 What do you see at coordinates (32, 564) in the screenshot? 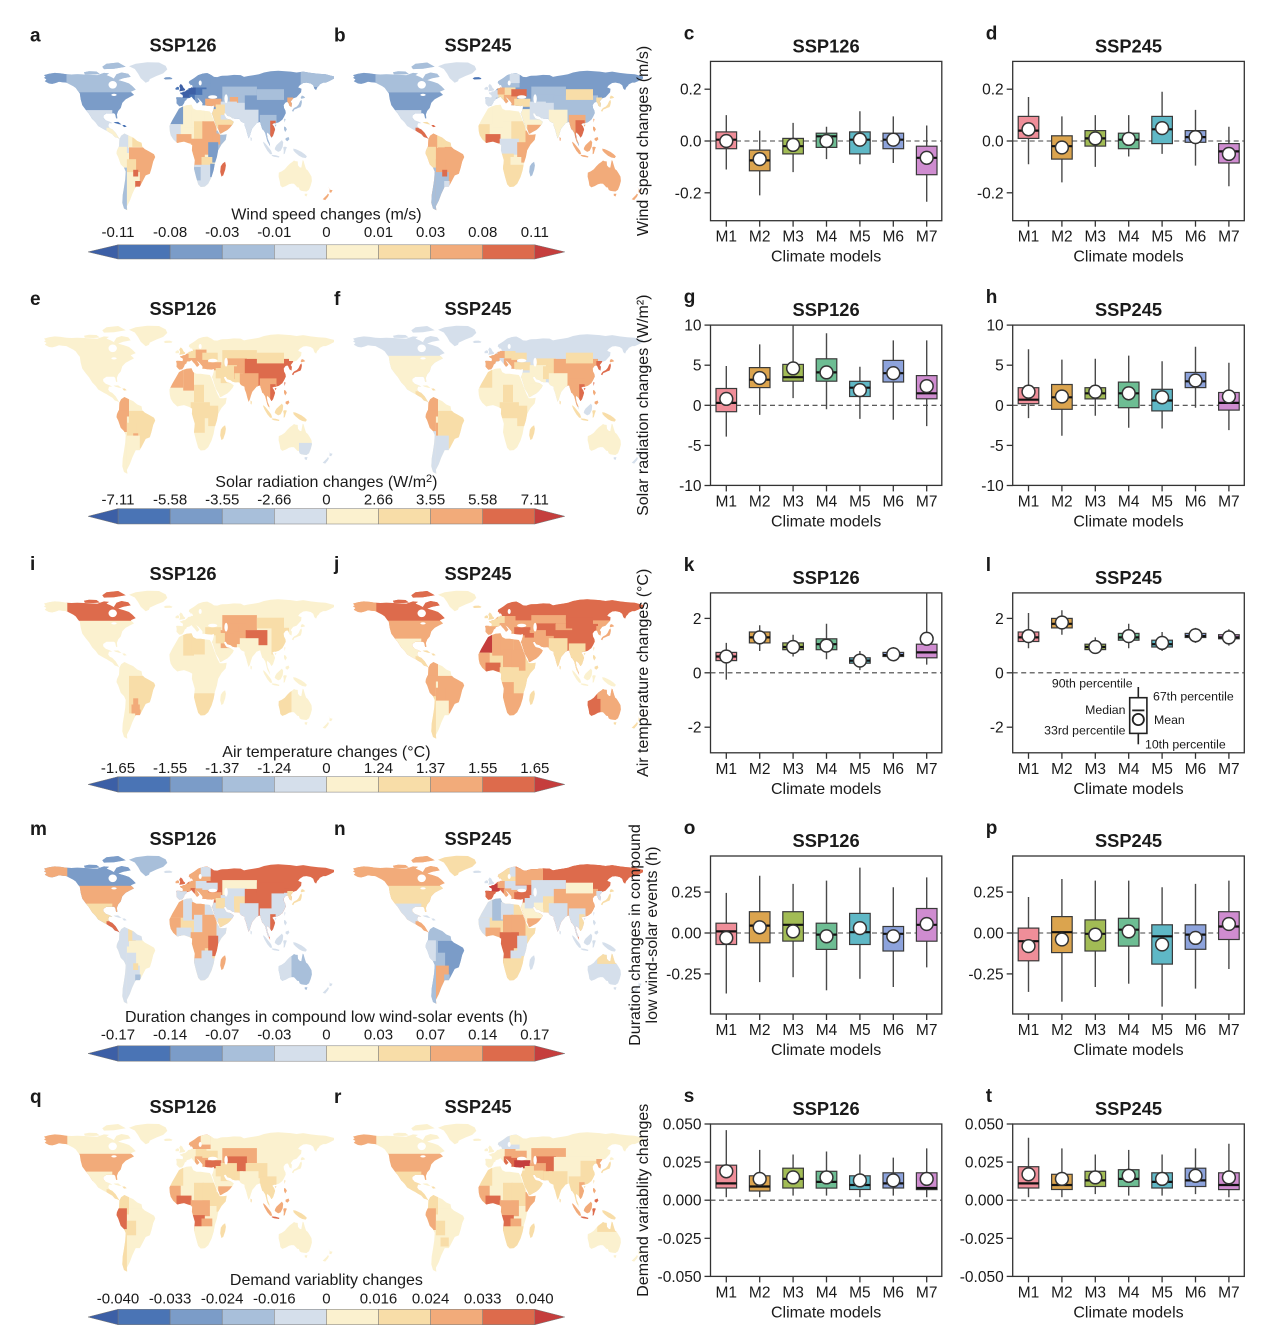
I see `svg-text: i` at bounding box center [32, 564].